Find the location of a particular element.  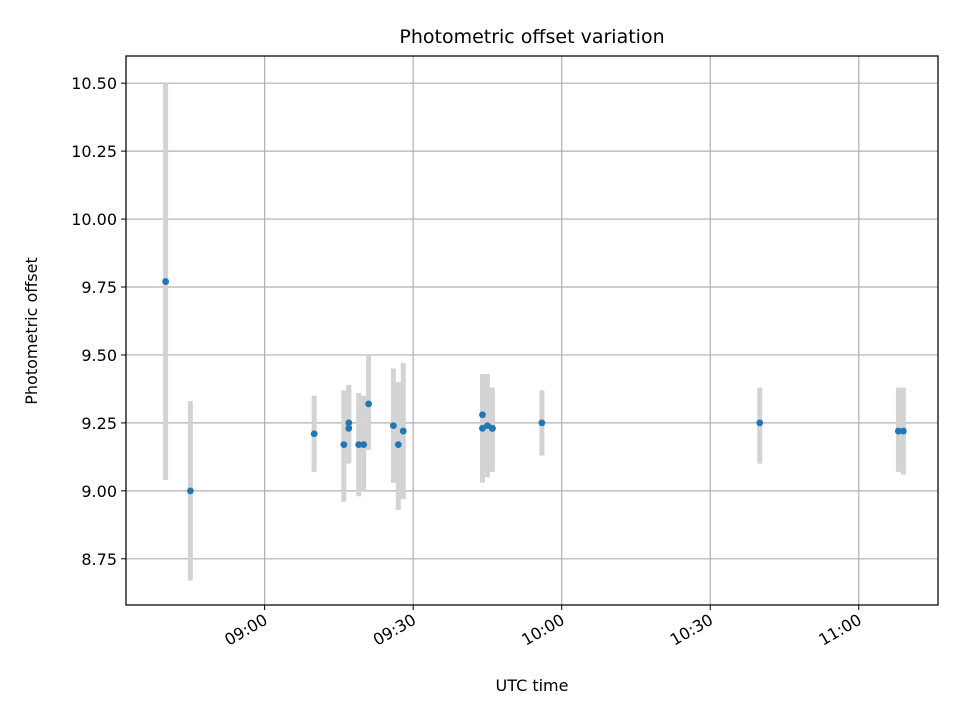

y-tick-label: 8.75 is located at coordinates (99, 559).